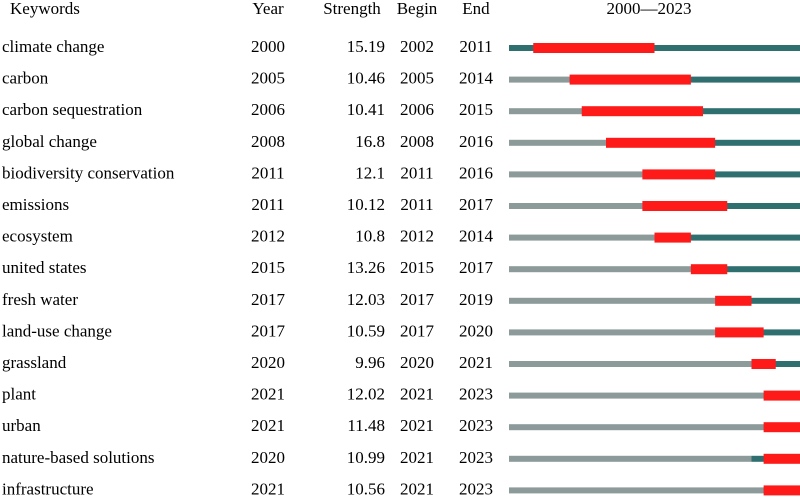 The image size is (800, 498). I want to click on keyword-label: land-use change, so click(57, 330).